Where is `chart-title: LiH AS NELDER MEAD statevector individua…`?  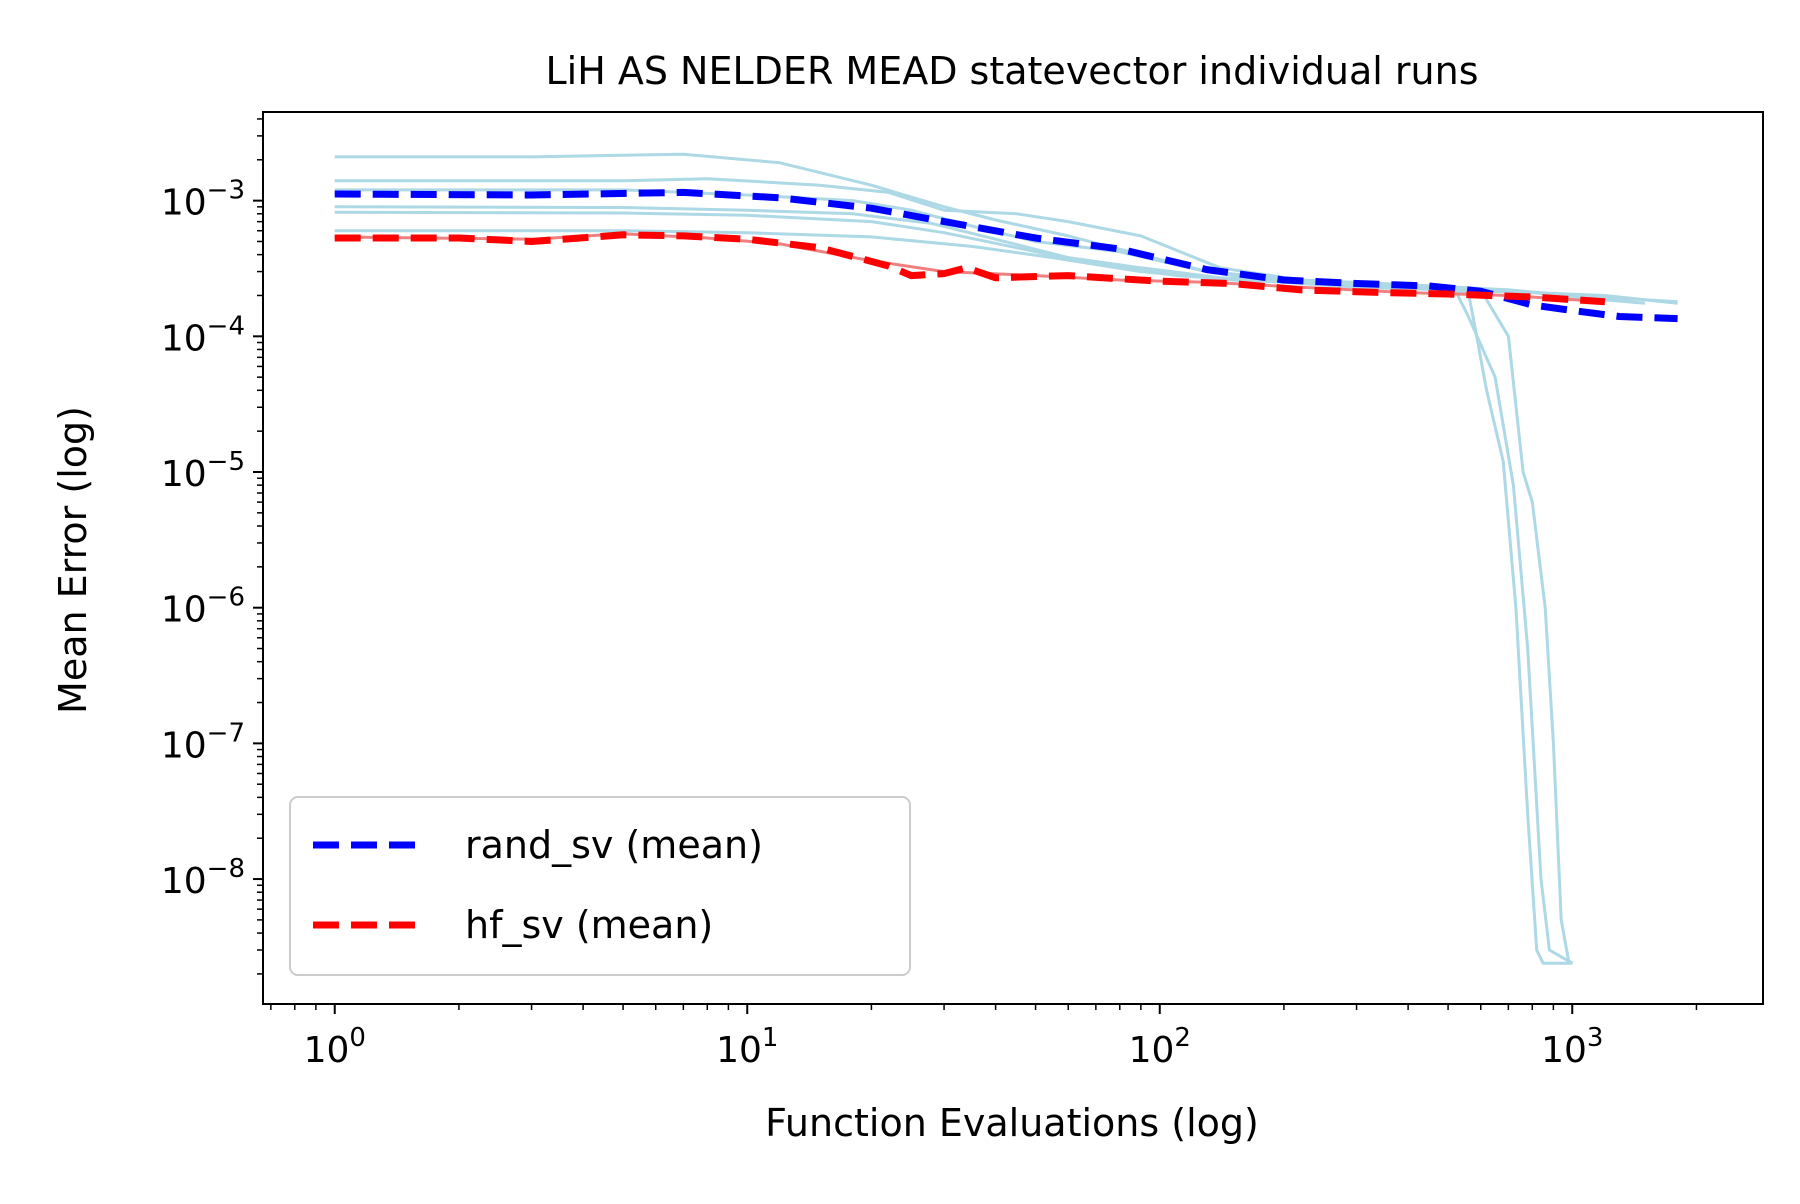
chart-title: LiH AS NELDER MEAD statevector individua… is located at coordinates (1011, 71).